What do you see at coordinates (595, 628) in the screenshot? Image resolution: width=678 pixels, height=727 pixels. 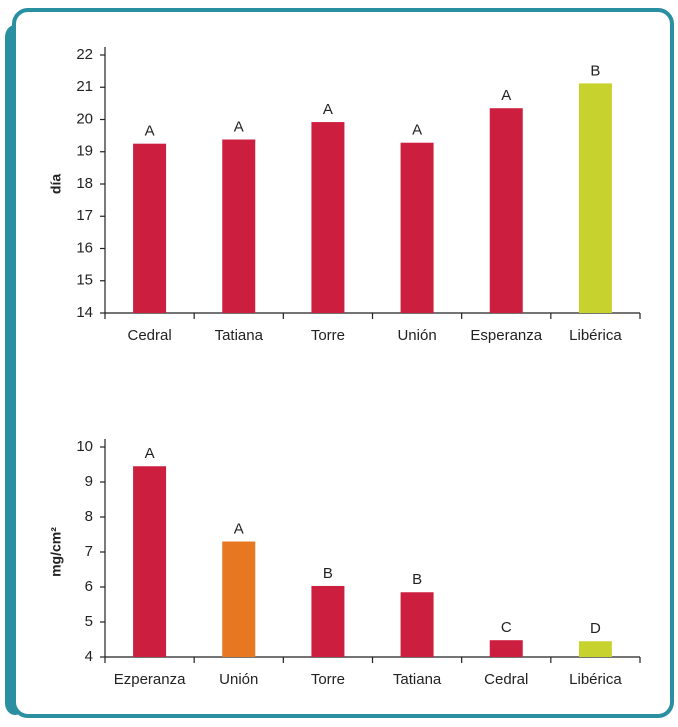 I see `group-label: D` at bounding box center [595, 628].